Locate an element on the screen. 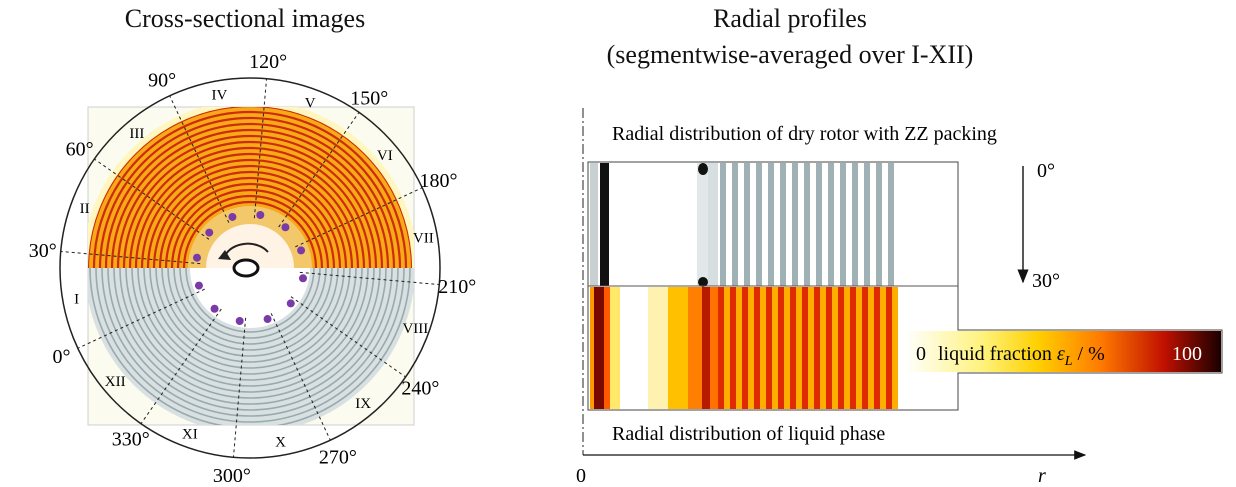 This screenshot has width=1236, height=487. angle-label: 240° is located at coordinates (420, 388).